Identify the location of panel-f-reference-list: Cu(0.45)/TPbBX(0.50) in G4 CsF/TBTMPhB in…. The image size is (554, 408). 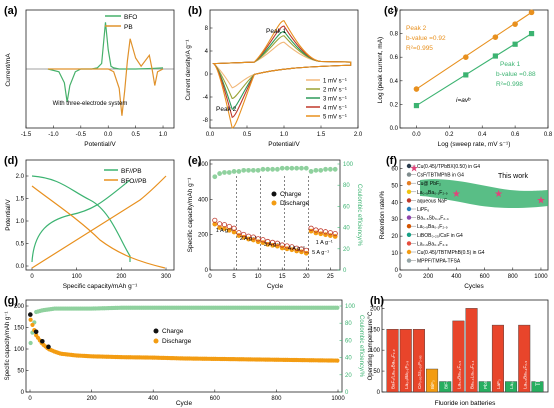
(445, 214).